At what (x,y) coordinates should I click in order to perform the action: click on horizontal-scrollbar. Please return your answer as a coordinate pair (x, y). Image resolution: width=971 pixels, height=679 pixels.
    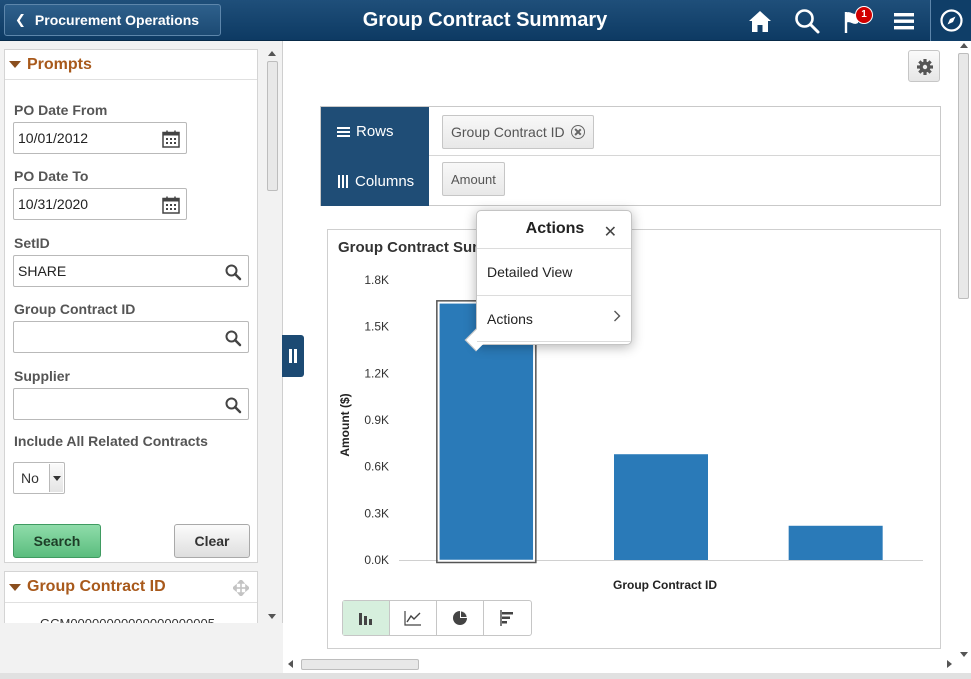
    Looking at the image, I should click on (620, 664).